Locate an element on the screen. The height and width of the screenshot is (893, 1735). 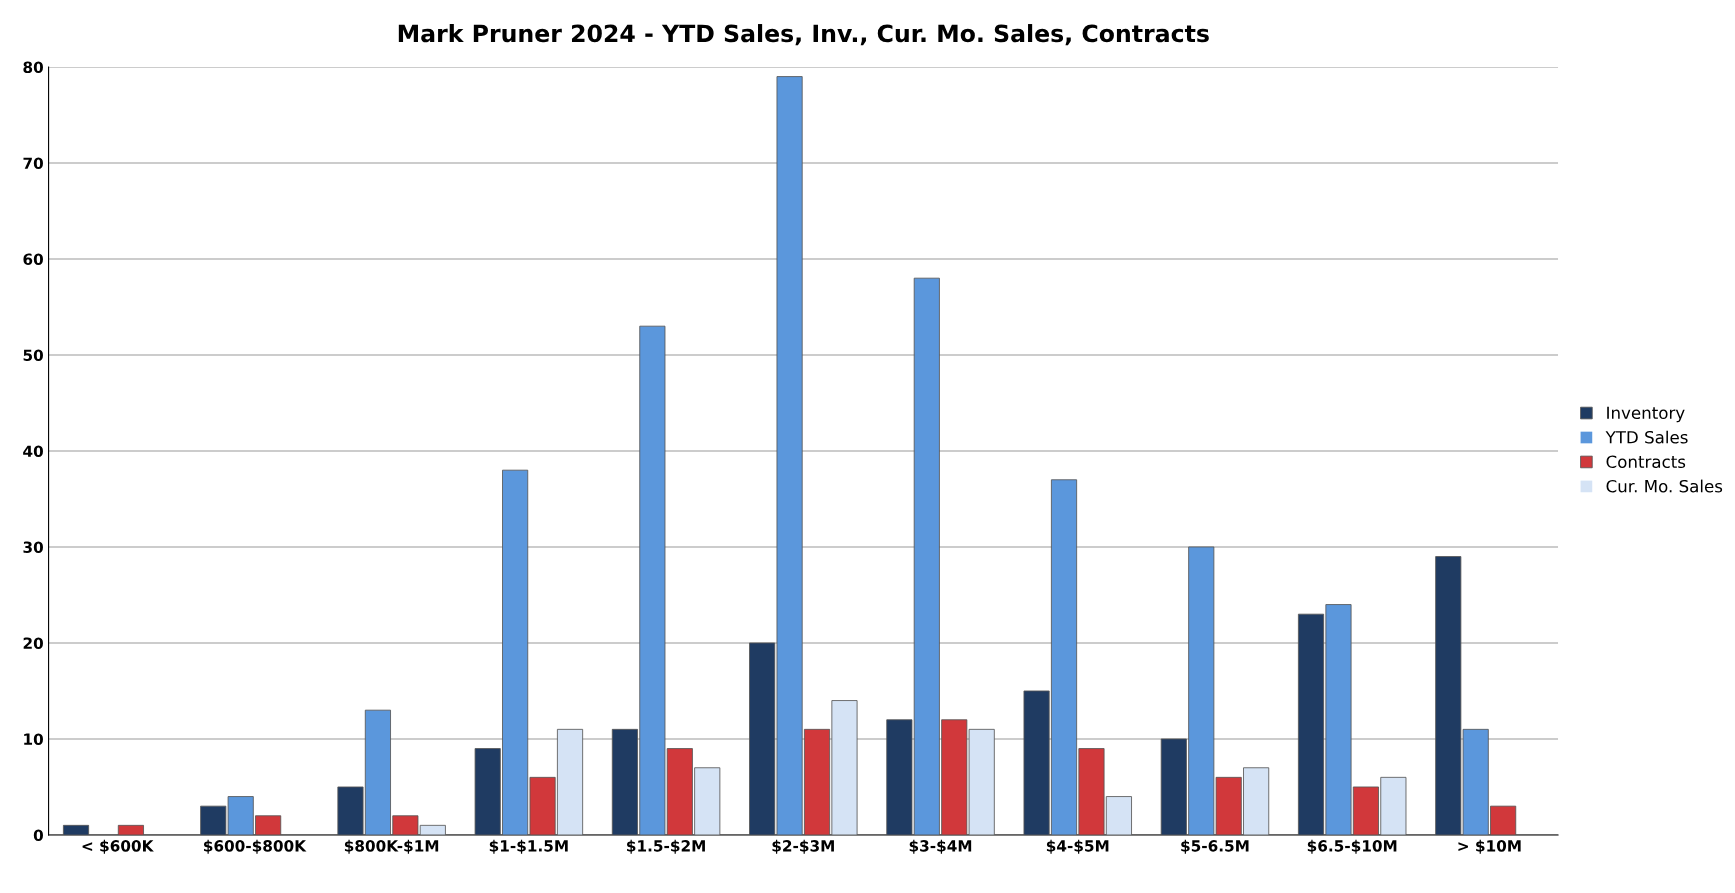
x-tick-label: $2-$3M is located at coordinates (803, 846).